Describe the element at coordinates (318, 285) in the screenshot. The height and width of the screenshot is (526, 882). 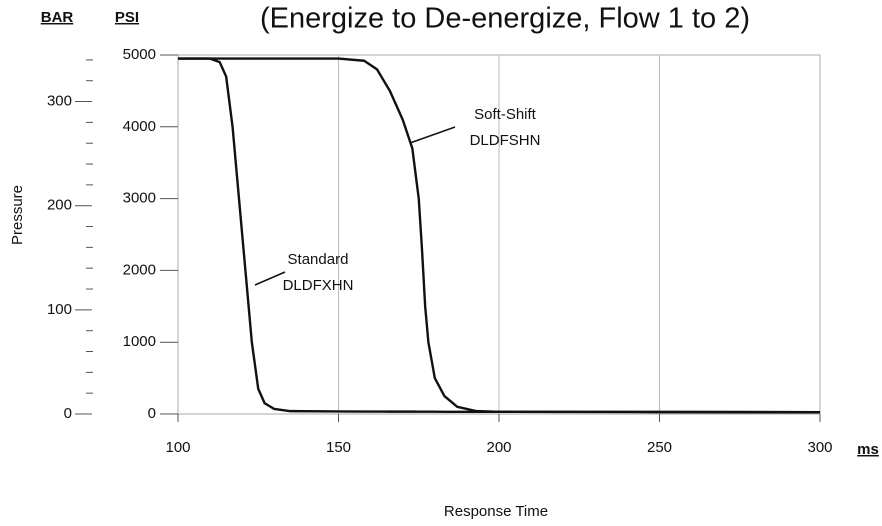
I see `annotation: DLDFXHN` at that location.